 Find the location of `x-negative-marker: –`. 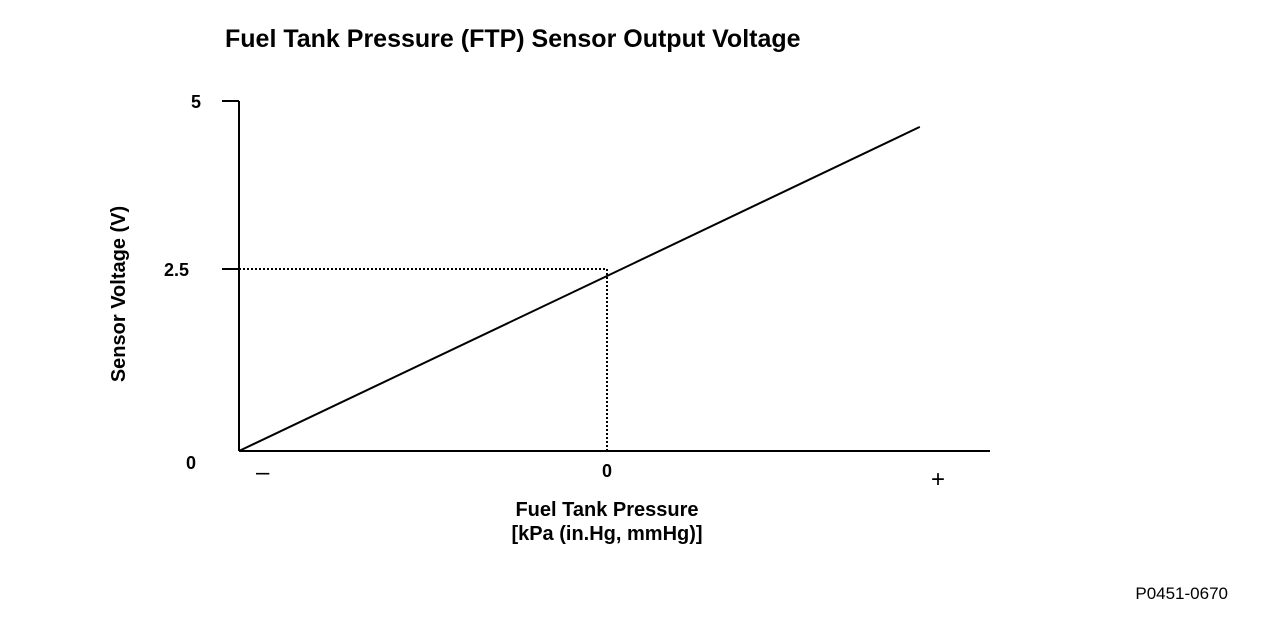

x-negative-marker: – is located at coordinates (263, 472).